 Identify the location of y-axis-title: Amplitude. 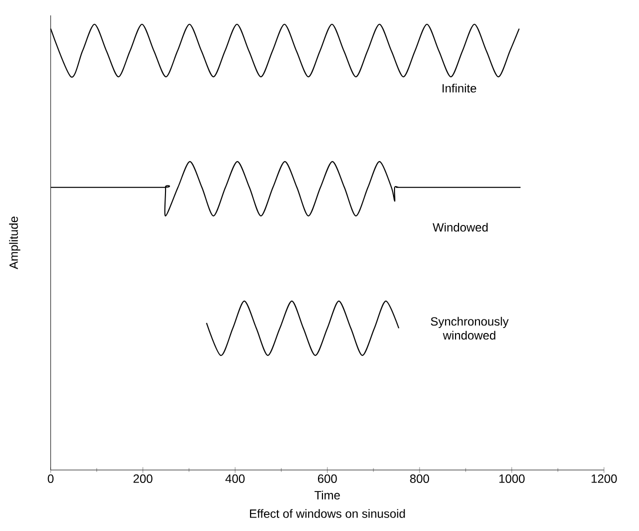
(14, 243).